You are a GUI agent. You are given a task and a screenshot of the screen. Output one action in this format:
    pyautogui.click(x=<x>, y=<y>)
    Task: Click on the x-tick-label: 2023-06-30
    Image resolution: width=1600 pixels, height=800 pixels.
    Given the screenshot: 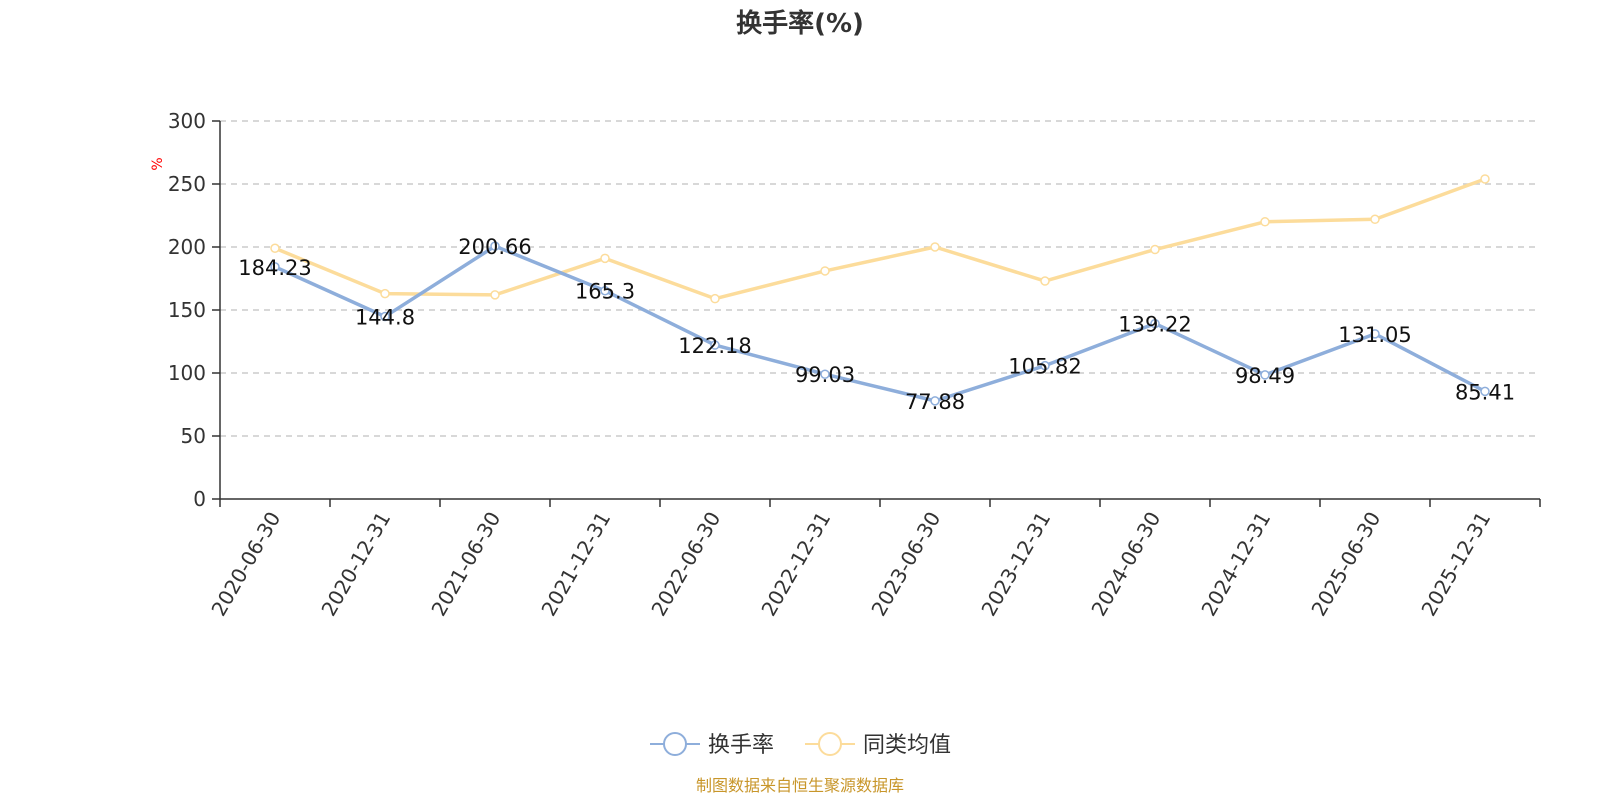 What is the action you would take?
    pyautogui.click(x=905, y=564)
    